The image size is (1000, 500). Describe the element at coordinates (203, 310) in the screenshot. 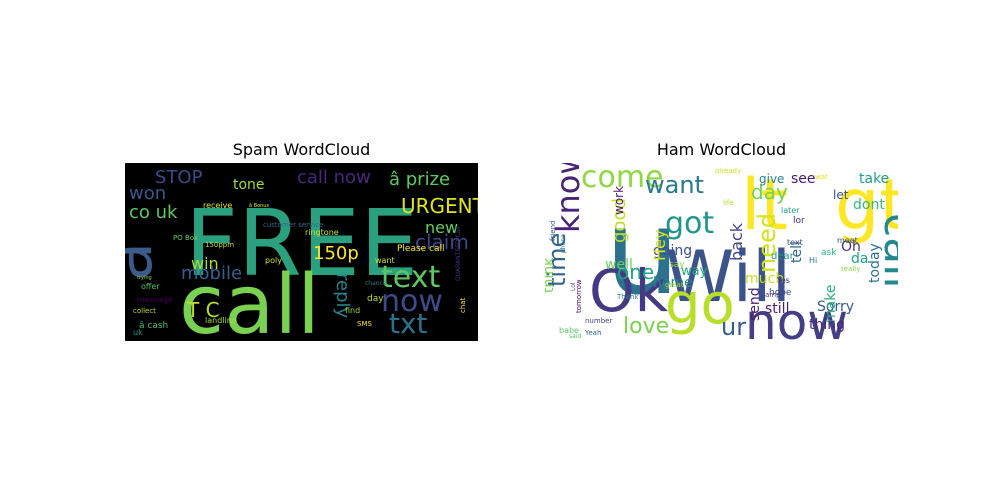

I see `wordcloud-word: T C` at that location.